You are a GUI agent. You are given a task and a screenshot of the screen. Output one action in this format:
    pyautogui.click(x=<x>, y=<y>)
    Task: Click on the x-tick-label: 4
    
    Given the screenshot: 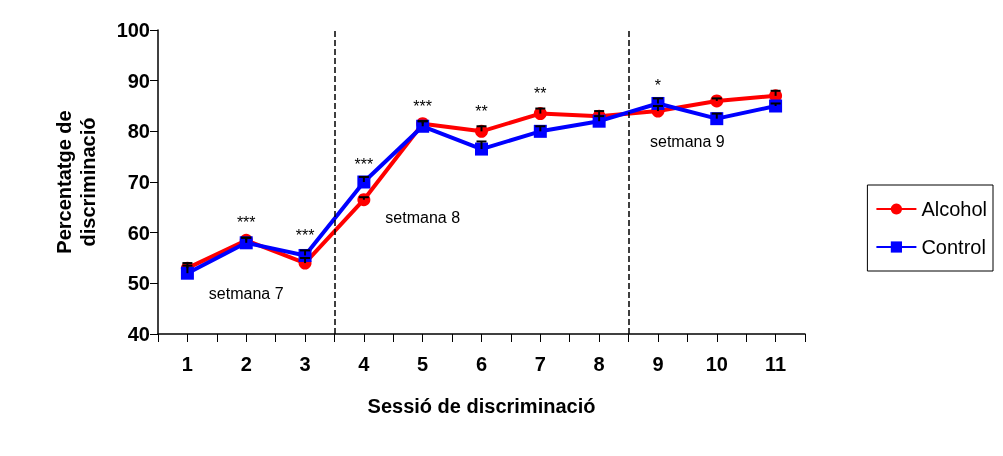 What is the action you would take?
    pyautogui.click(x=364, y=364)
    